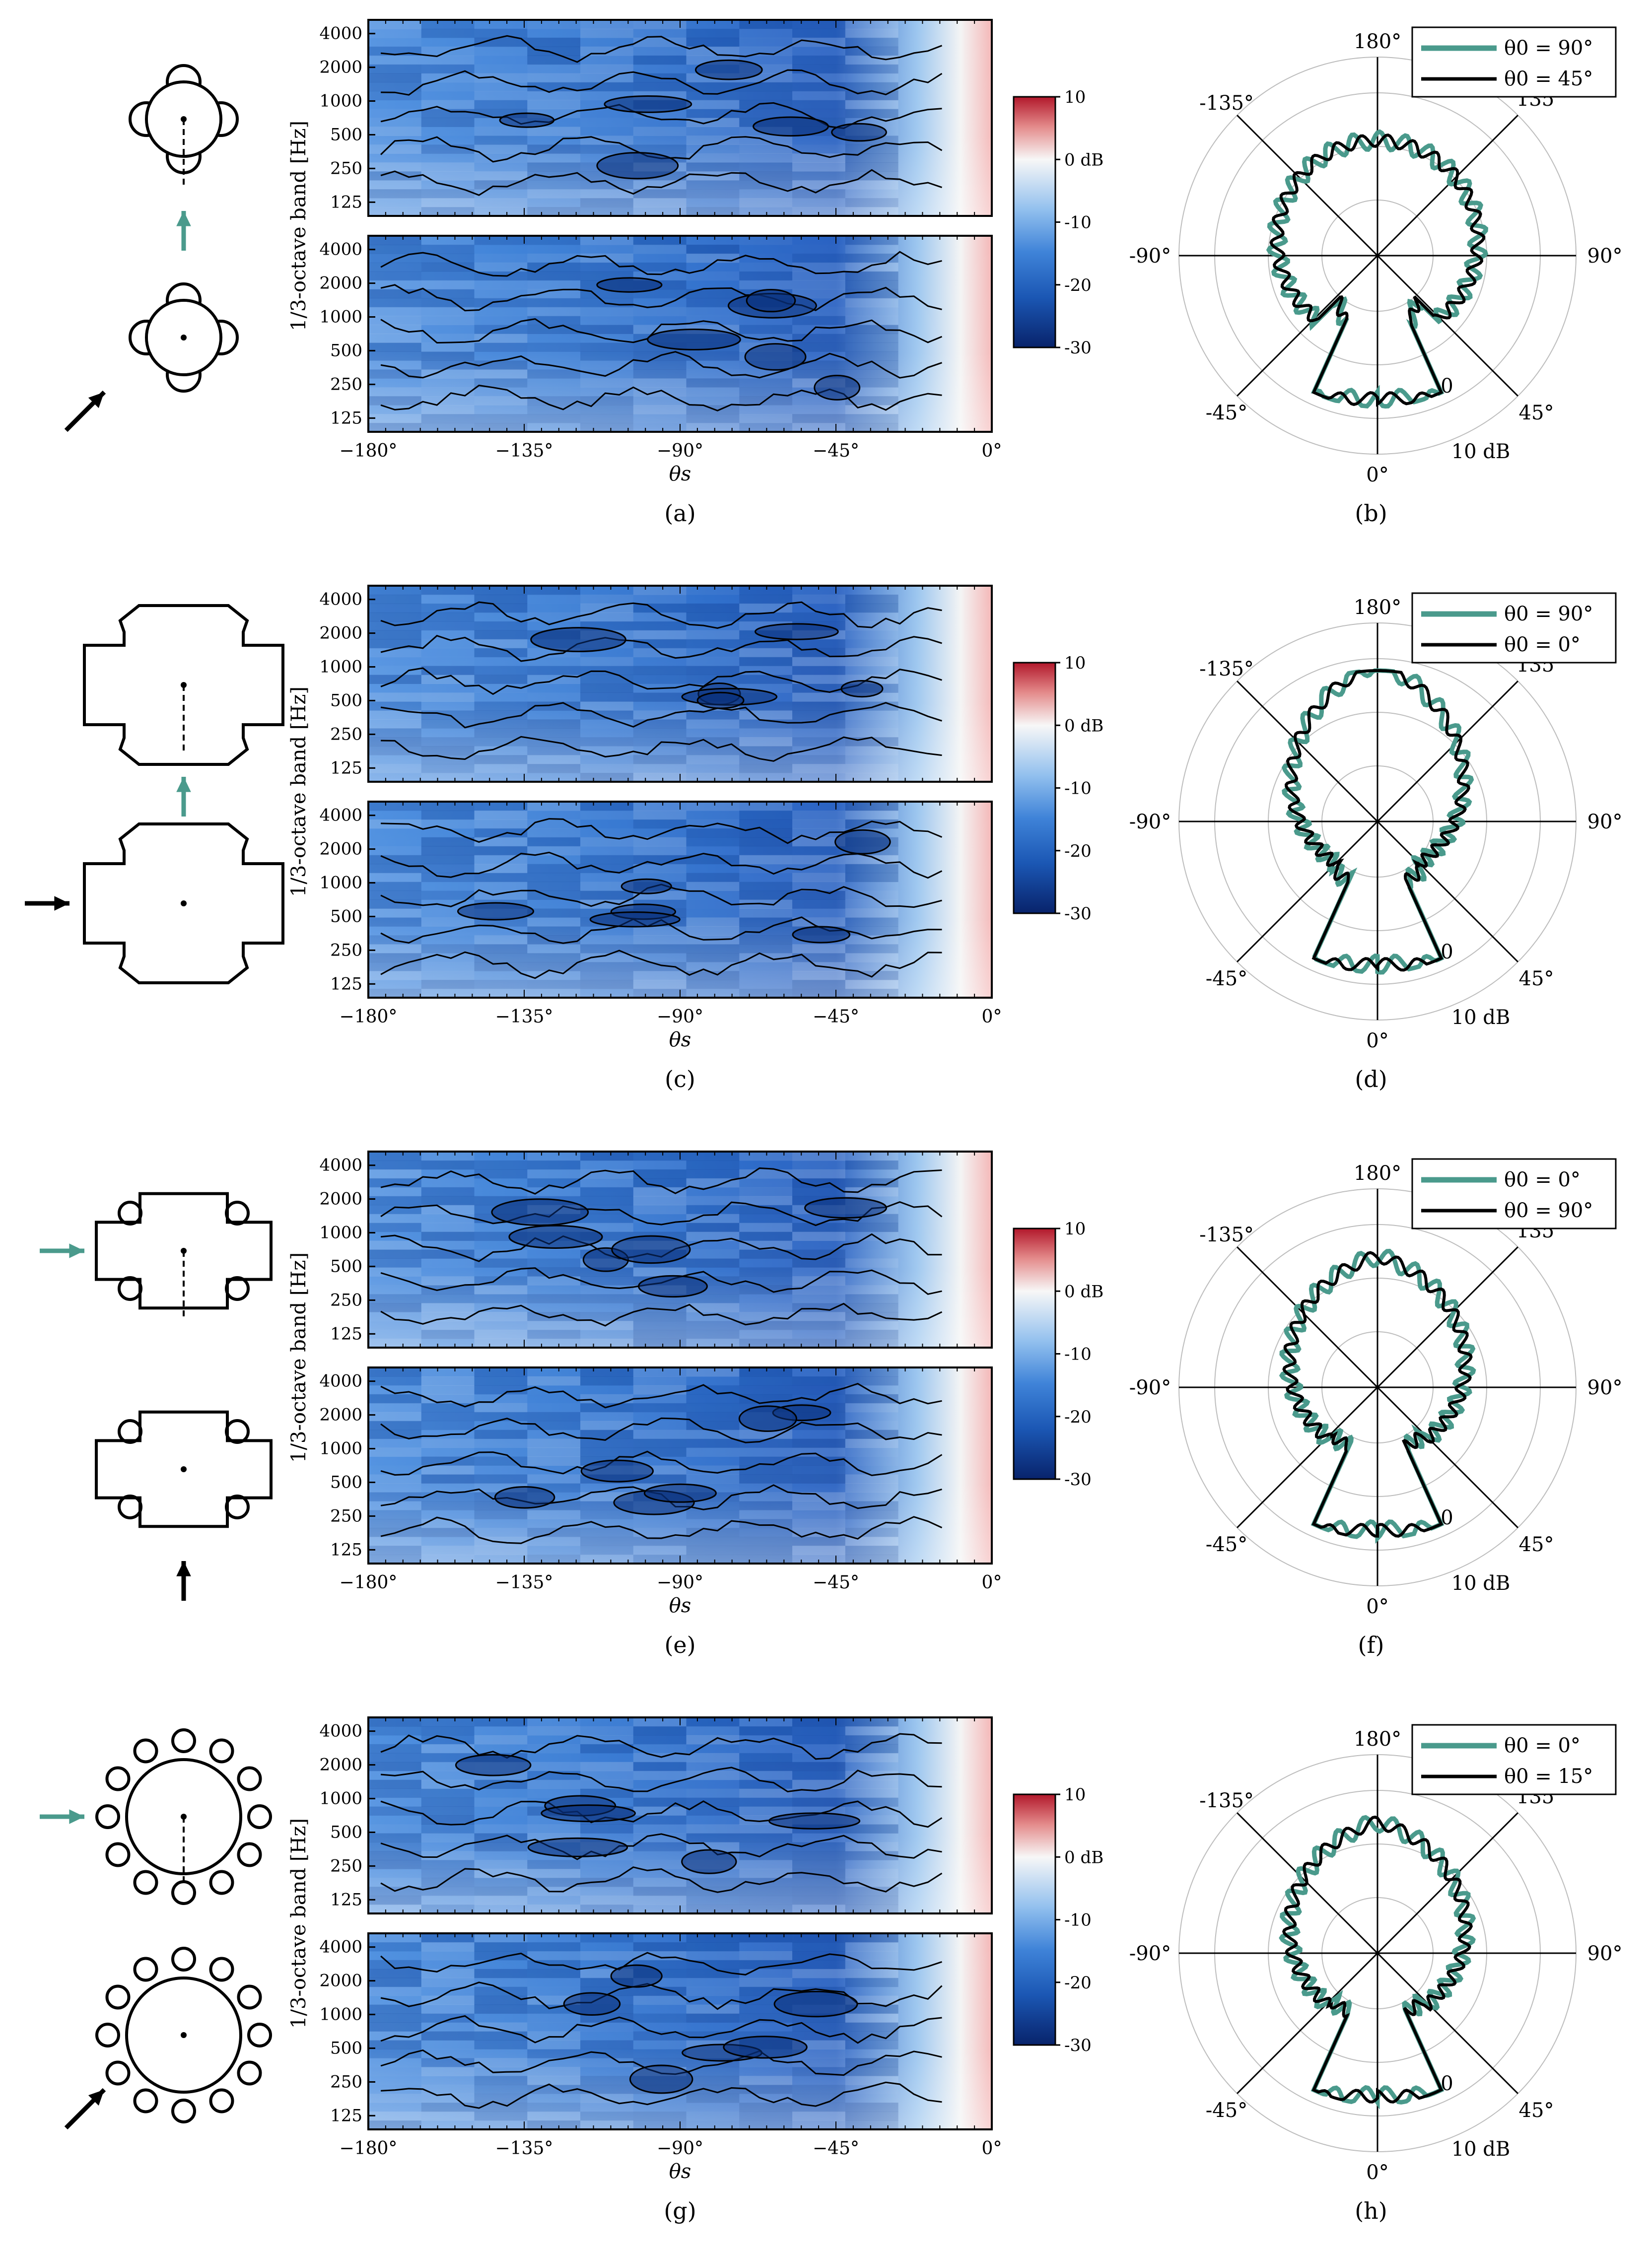  What do you see at coordinates (1536, 413) in the screenshot?
I see `polar-angle-label: 45°` at bounding box center [1536, 413].